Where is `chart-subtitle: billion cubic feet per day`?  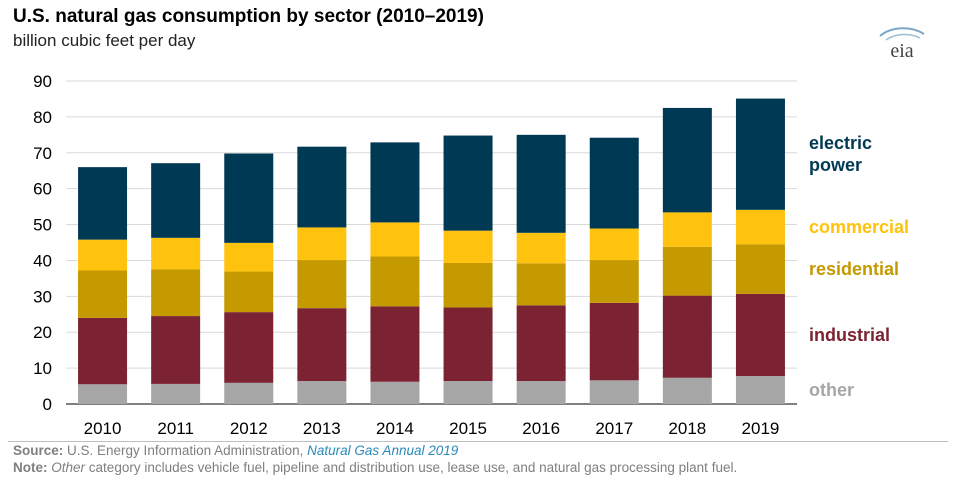 chart-subtitle: billion cubic feet per day is located at coordinates (104, 40).